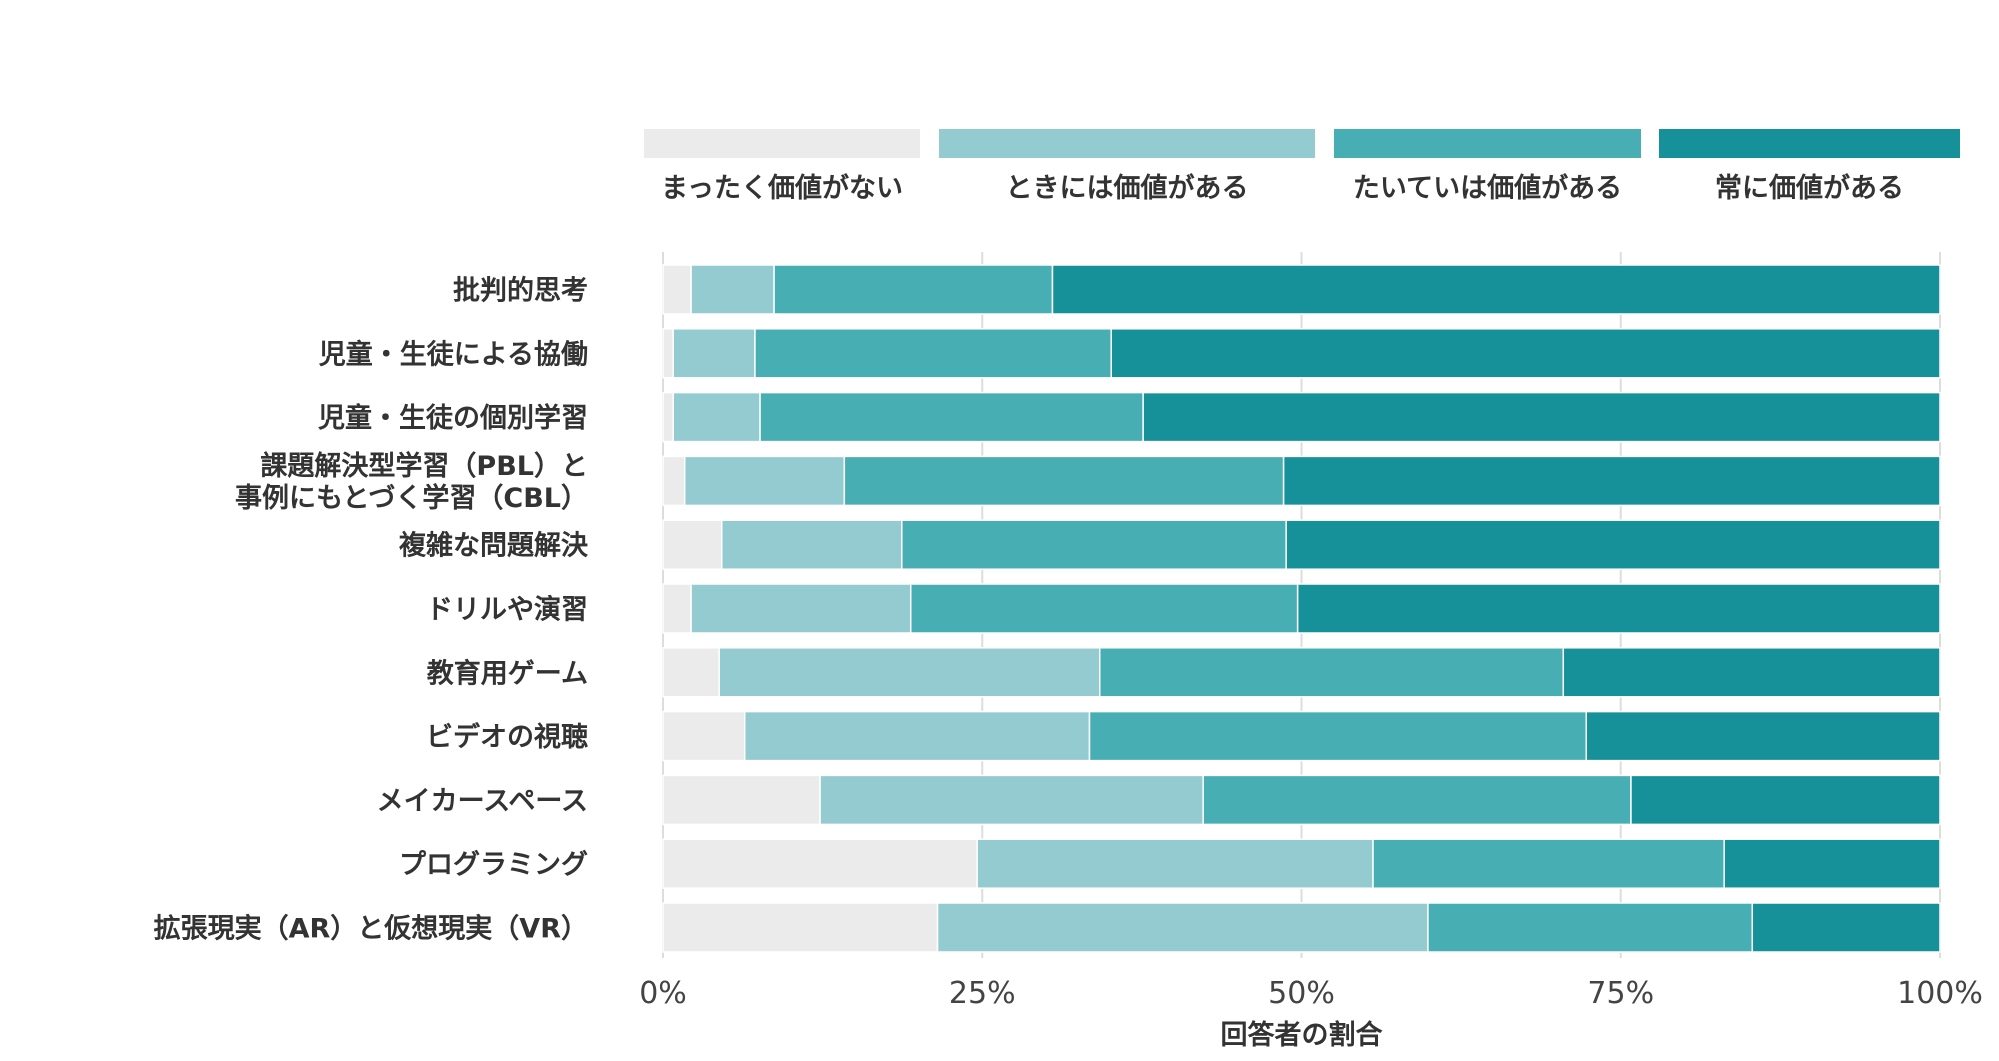 This screenshot has width=1999, height=1061. I want to click on x-tick-label: 50%, so click(1301, 993).